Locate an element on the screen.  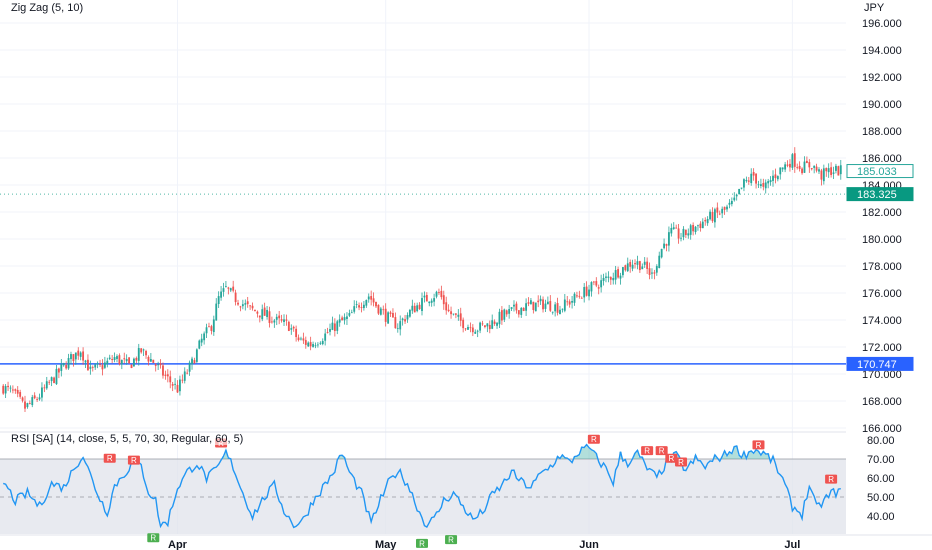
axis-background is located at coordinates (889, 267).